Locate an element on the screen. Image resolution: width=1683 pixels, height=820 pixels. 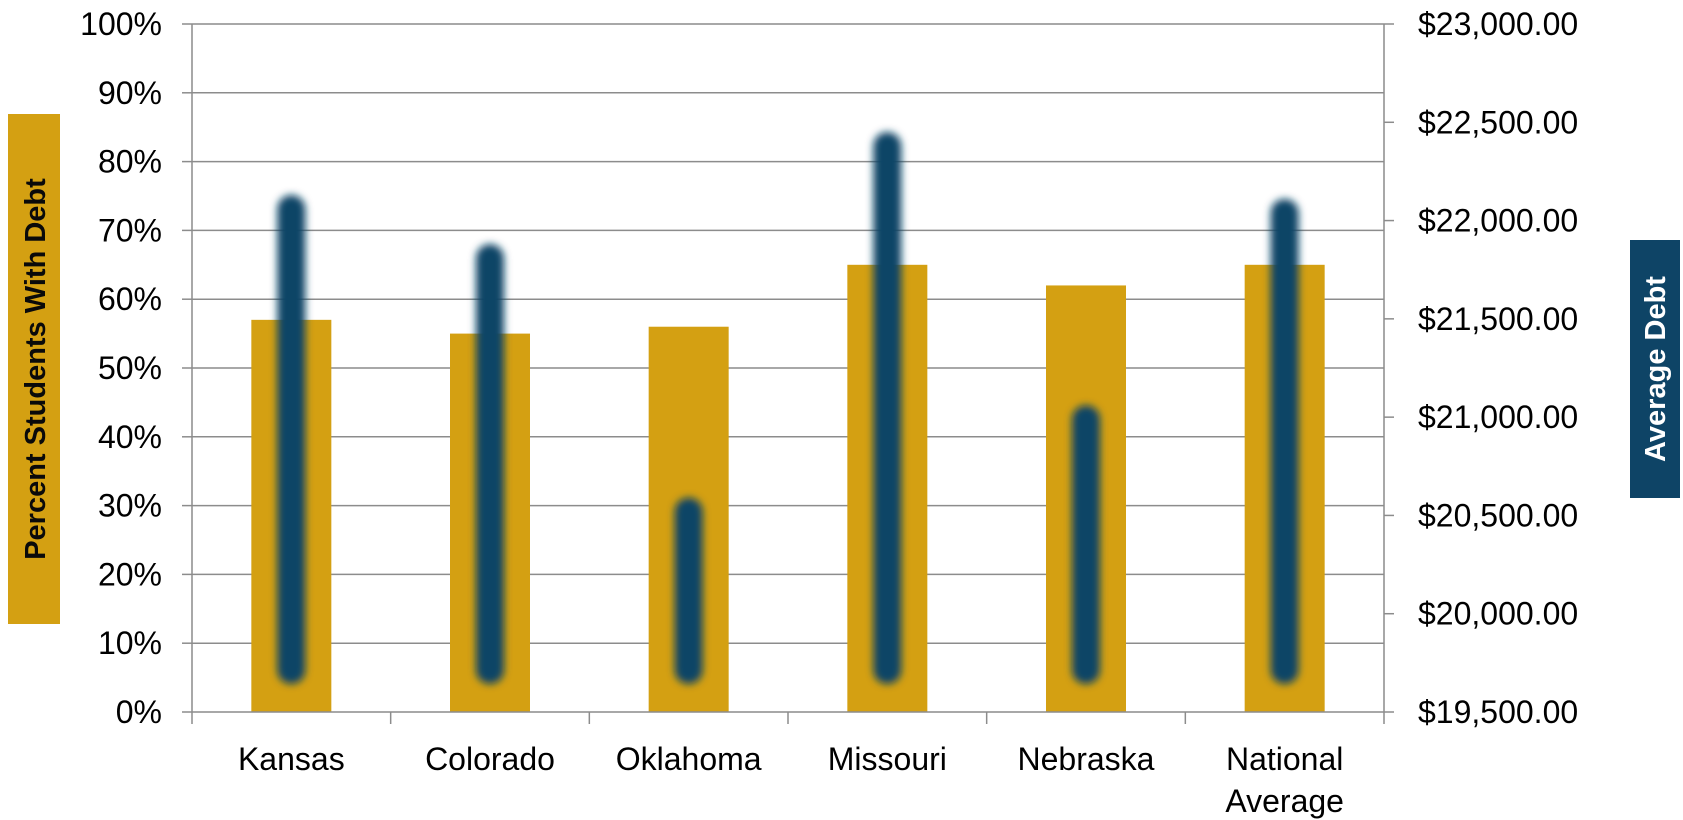
right-tick-label: $21,500.00 is located at coordinates (1498, 319).